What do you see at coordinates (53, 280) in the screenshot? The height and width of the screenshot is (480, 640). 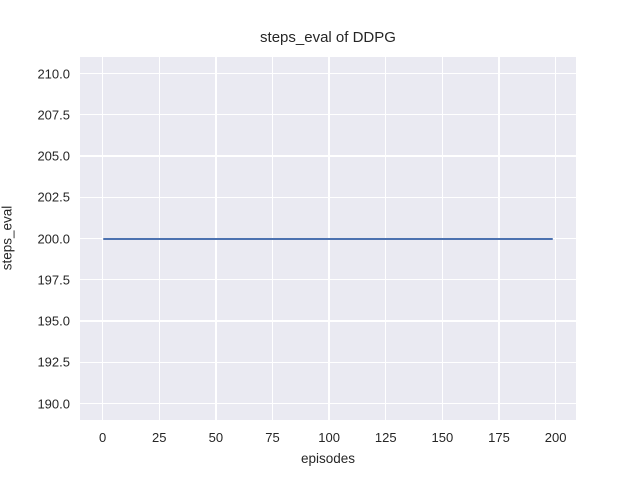 I see `y-tick-label: 197.5` at bounding box center [53, 280].